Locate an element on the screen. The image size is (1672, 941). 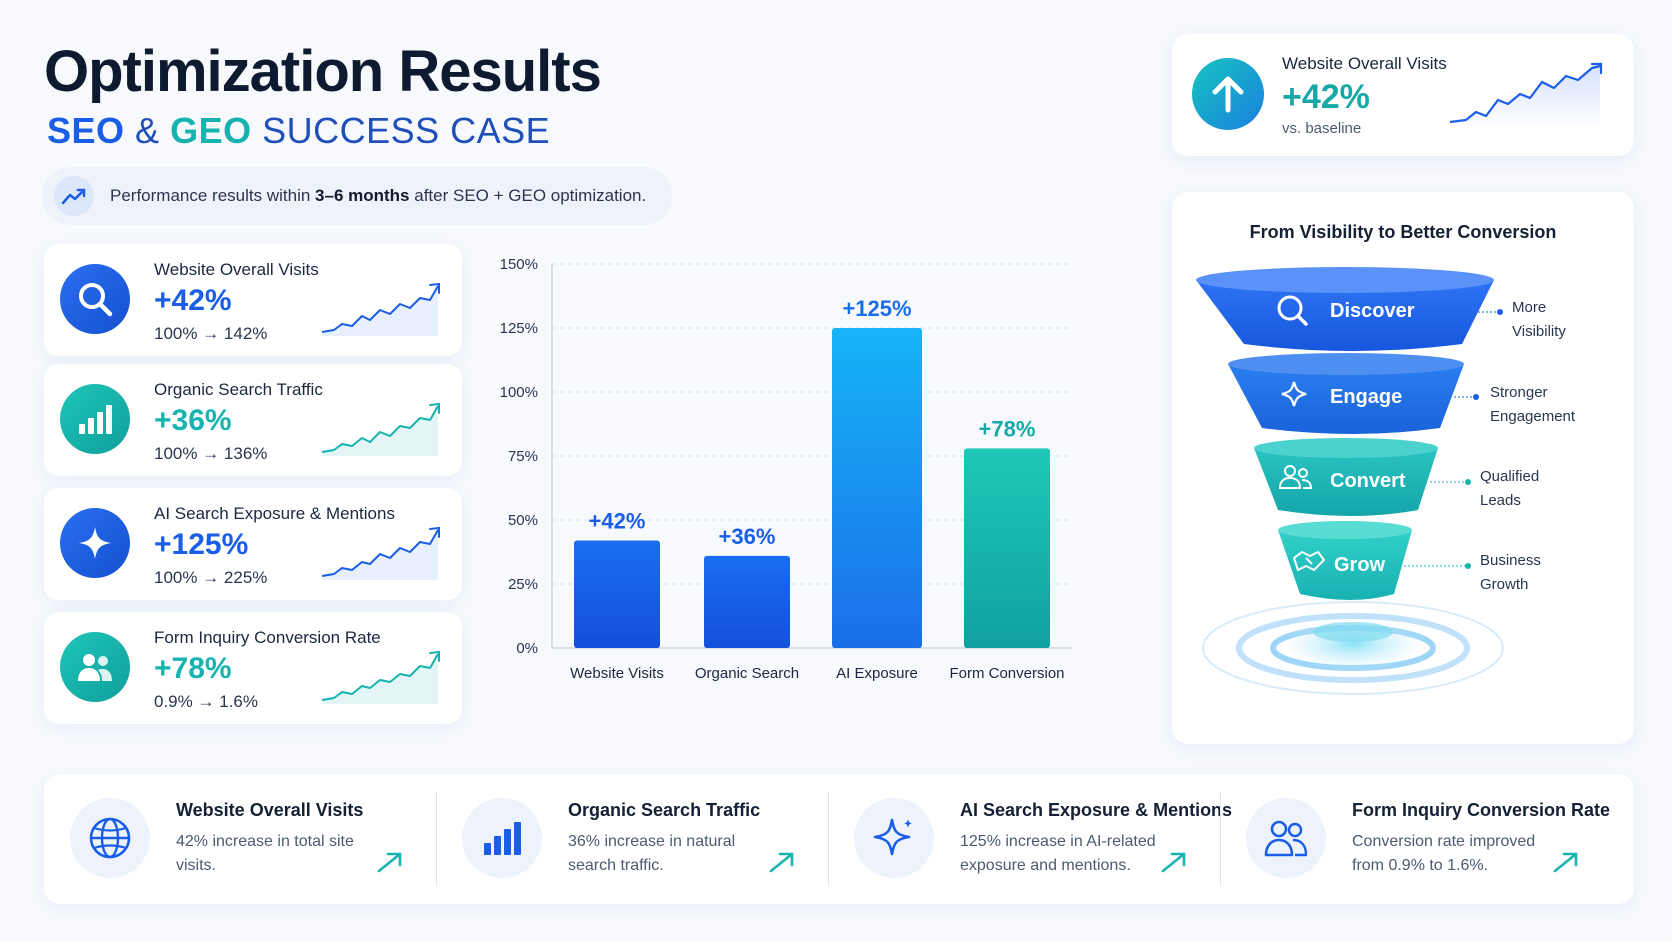
x-tick-label: Website Visits is located at coordinates (617, 673).